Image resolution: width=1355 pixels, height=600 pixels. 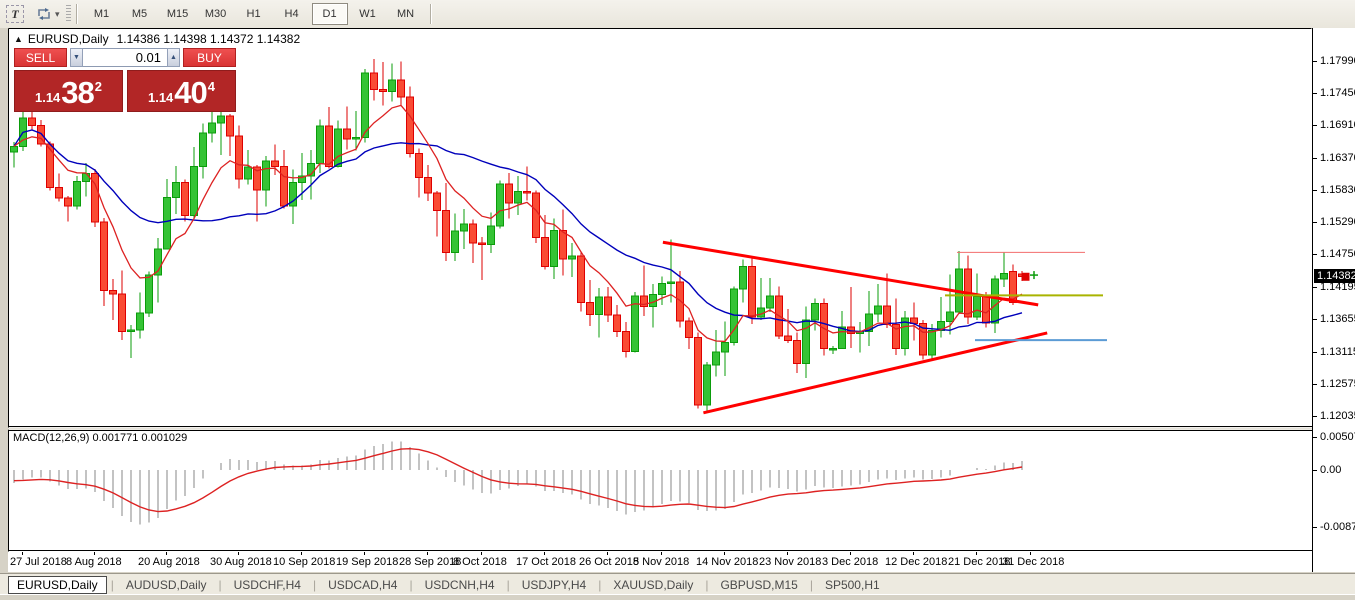 What do you see at coordinates (480, 562) in the screenshot?
I see `time-axis-label: 8 Oct 2018` at bounding box center [480, 562].